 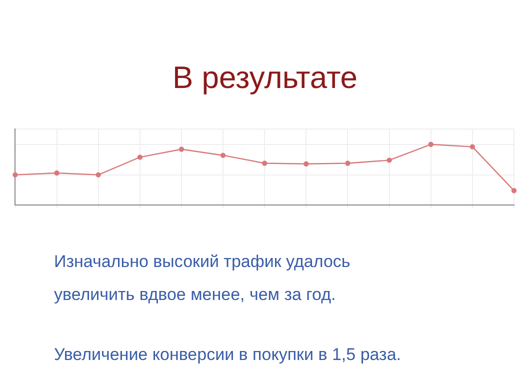 I want to click on text: увеличить вдвое менее, чем за год., so click(x=195, y=295).